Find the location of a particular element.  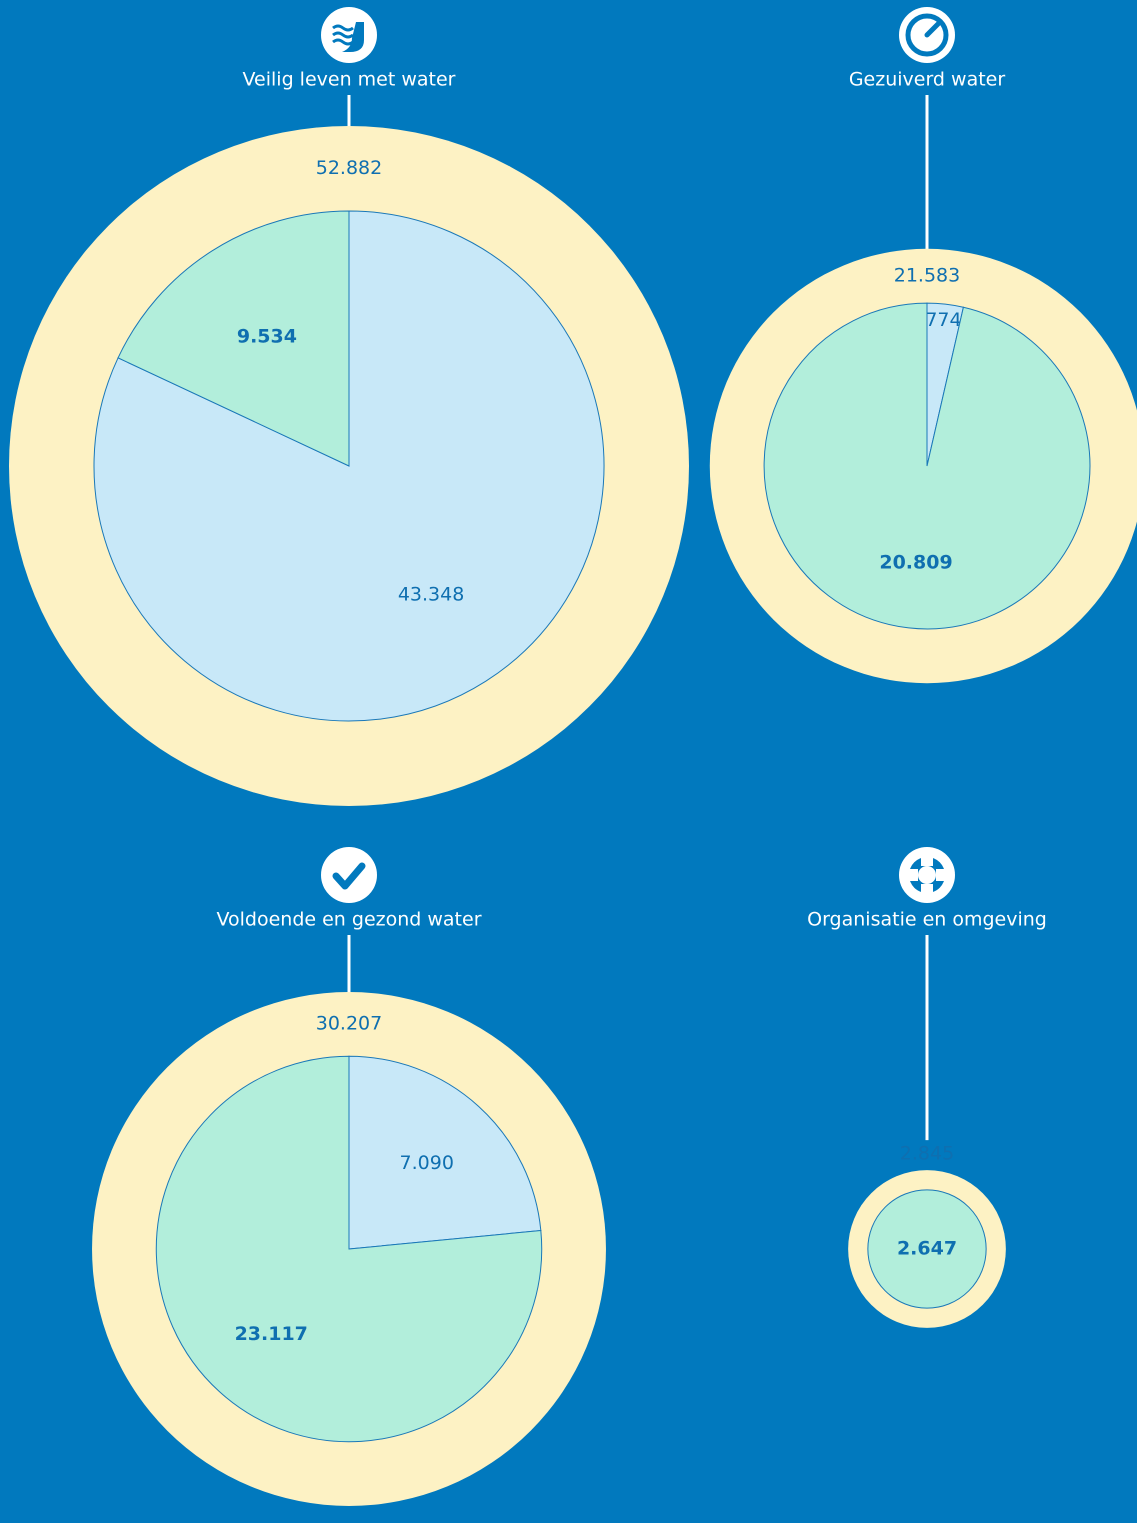

total-label: 30.207 is located at coordinates (349, 1024).